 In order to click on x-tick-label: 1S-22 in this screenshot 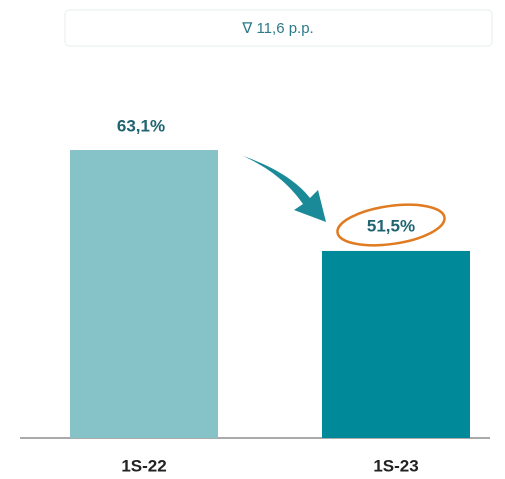, I will do `click(143, 465)`.